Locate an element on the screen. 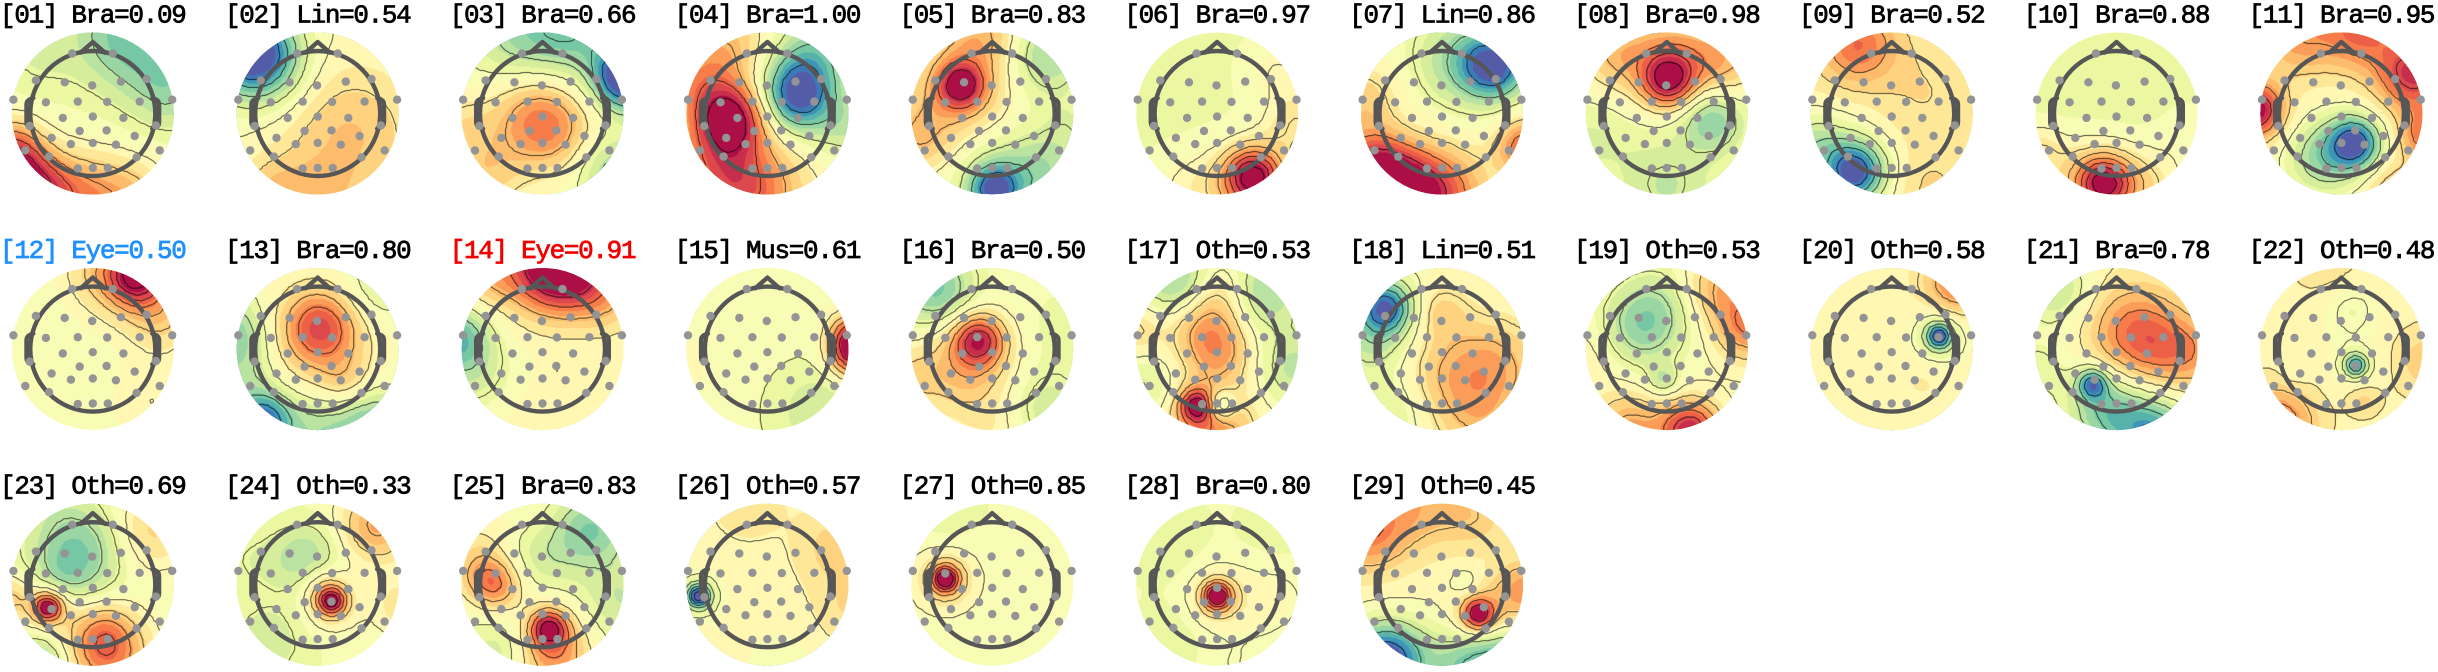  svg-text: [29] Oth=0.45 is located at coordinates (1441, 487).